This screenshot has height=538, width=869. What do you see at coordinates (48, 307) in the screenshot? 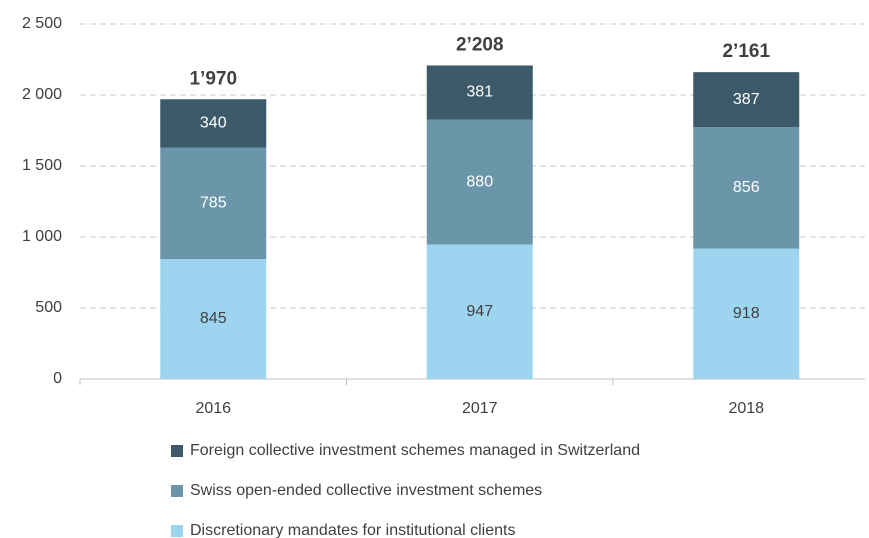
I see `y-tick-label: 500` at bounding box center [48, 307].